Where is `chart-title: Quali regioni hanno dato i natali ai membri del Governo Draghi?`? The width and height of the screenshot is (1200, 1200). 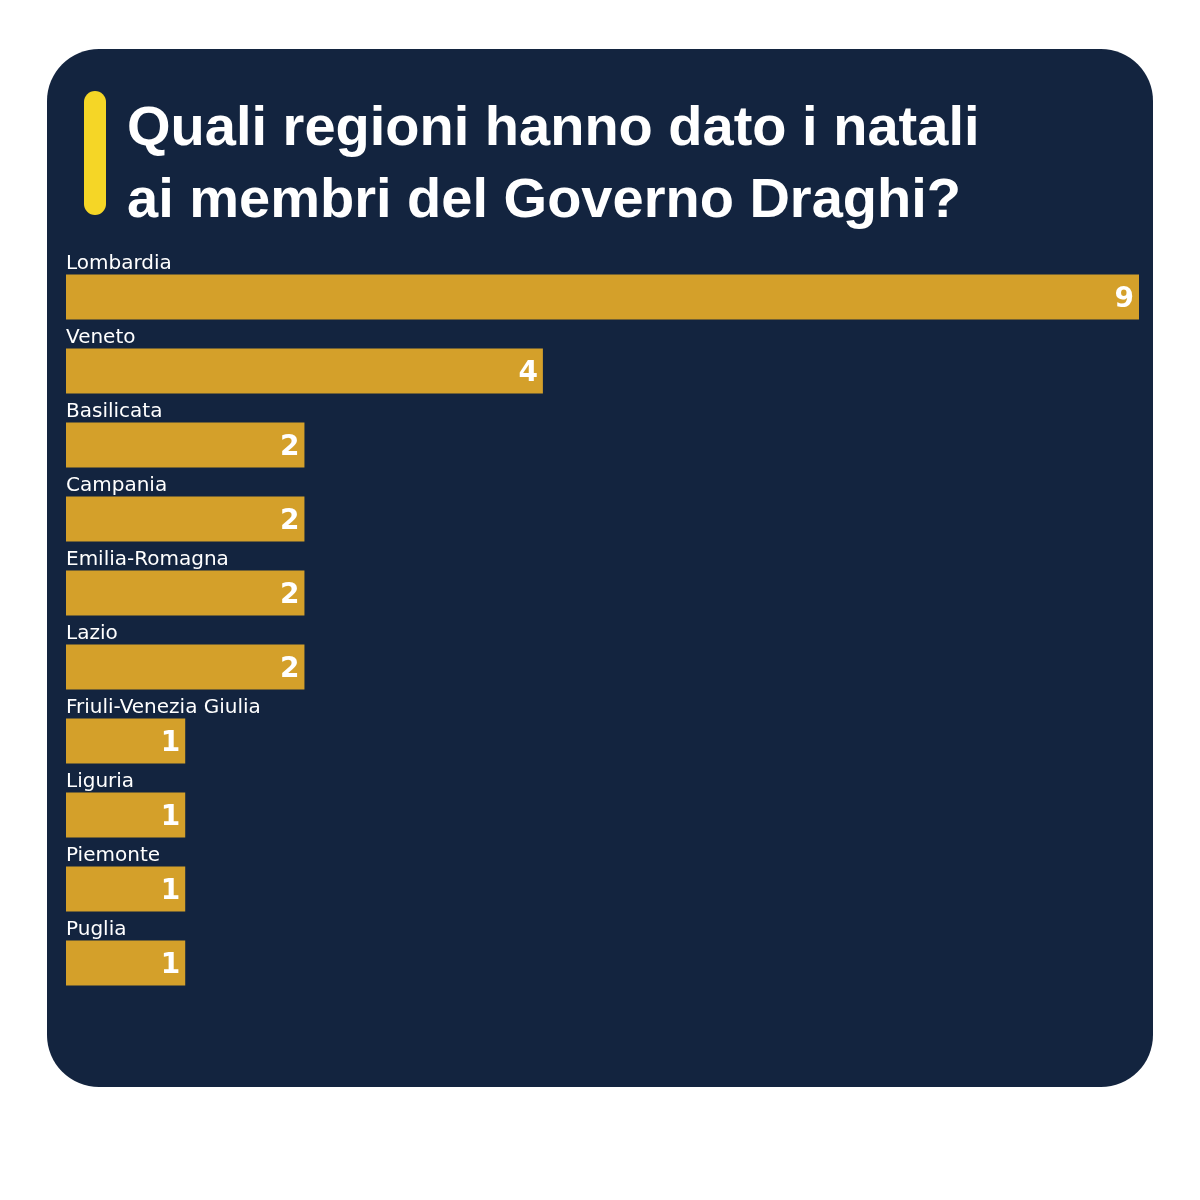
chart-title: Quali regioni hanno dato i natali ai membri del Governo Draghi? is located at coordinates (561, 161).